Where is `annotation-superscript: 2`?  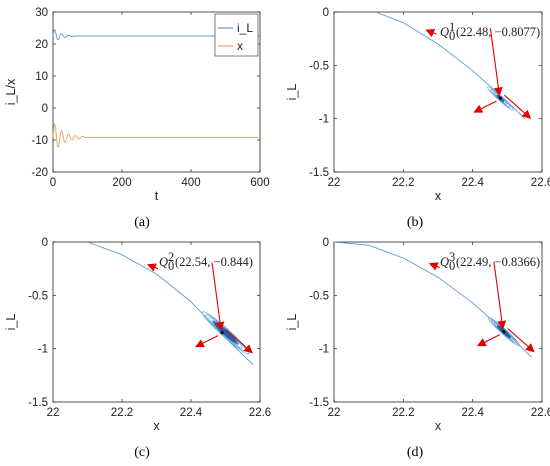 annotation-superscript: 2 is located at coordinates (171, 257).